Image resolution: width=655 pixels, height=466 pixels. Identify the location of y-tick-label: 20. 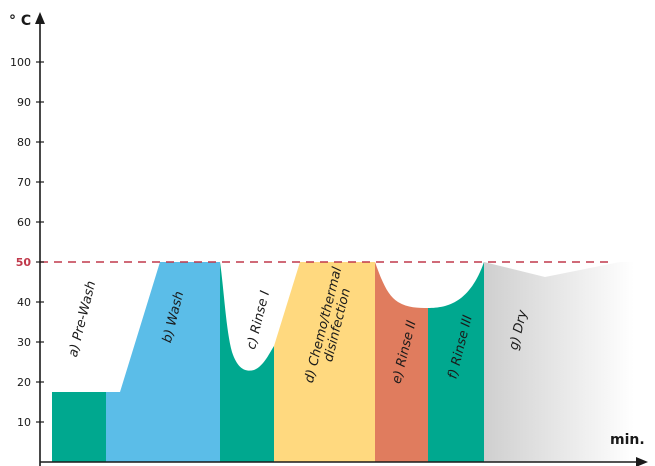
(24, 382).